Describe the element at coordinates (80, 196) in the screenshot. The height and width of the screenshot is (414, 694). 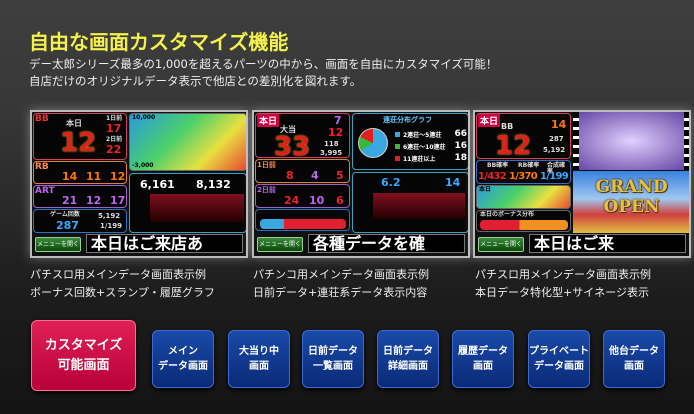
I see `art-panel: ART 21 12 17` at that location.